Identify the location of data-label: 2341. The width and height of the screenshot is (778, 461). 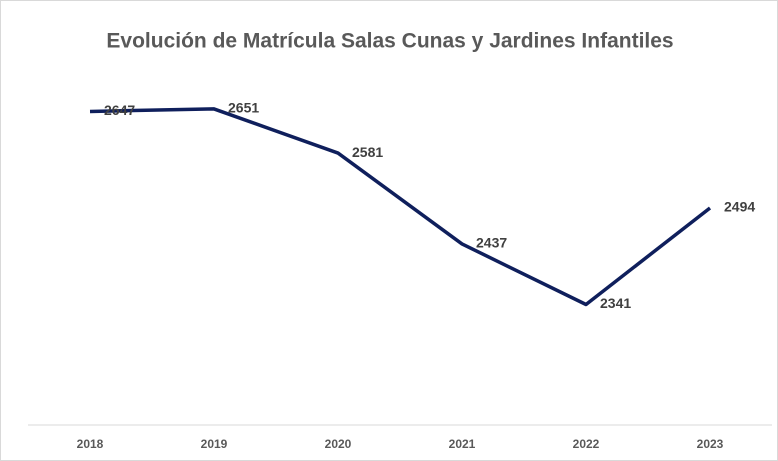
(615, 303).